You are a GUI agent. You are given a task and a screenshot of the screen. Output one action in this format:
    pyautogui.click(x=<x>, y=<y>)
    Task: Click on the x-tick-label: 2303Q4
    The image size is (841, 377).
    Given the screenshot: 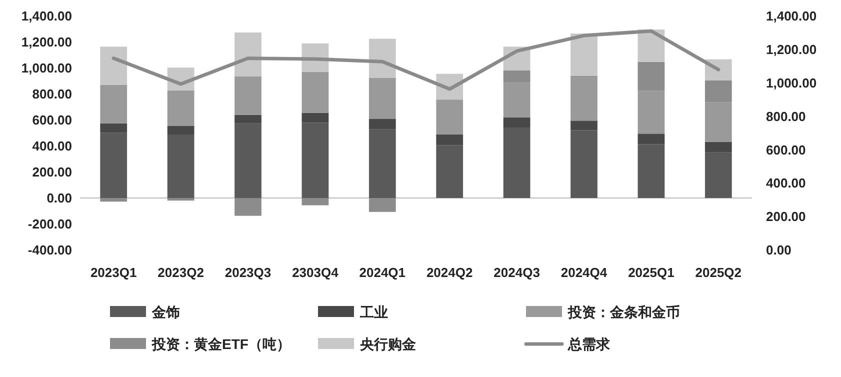 What is the action you would take?
    pyautogui.click(x=316, y=272)
    